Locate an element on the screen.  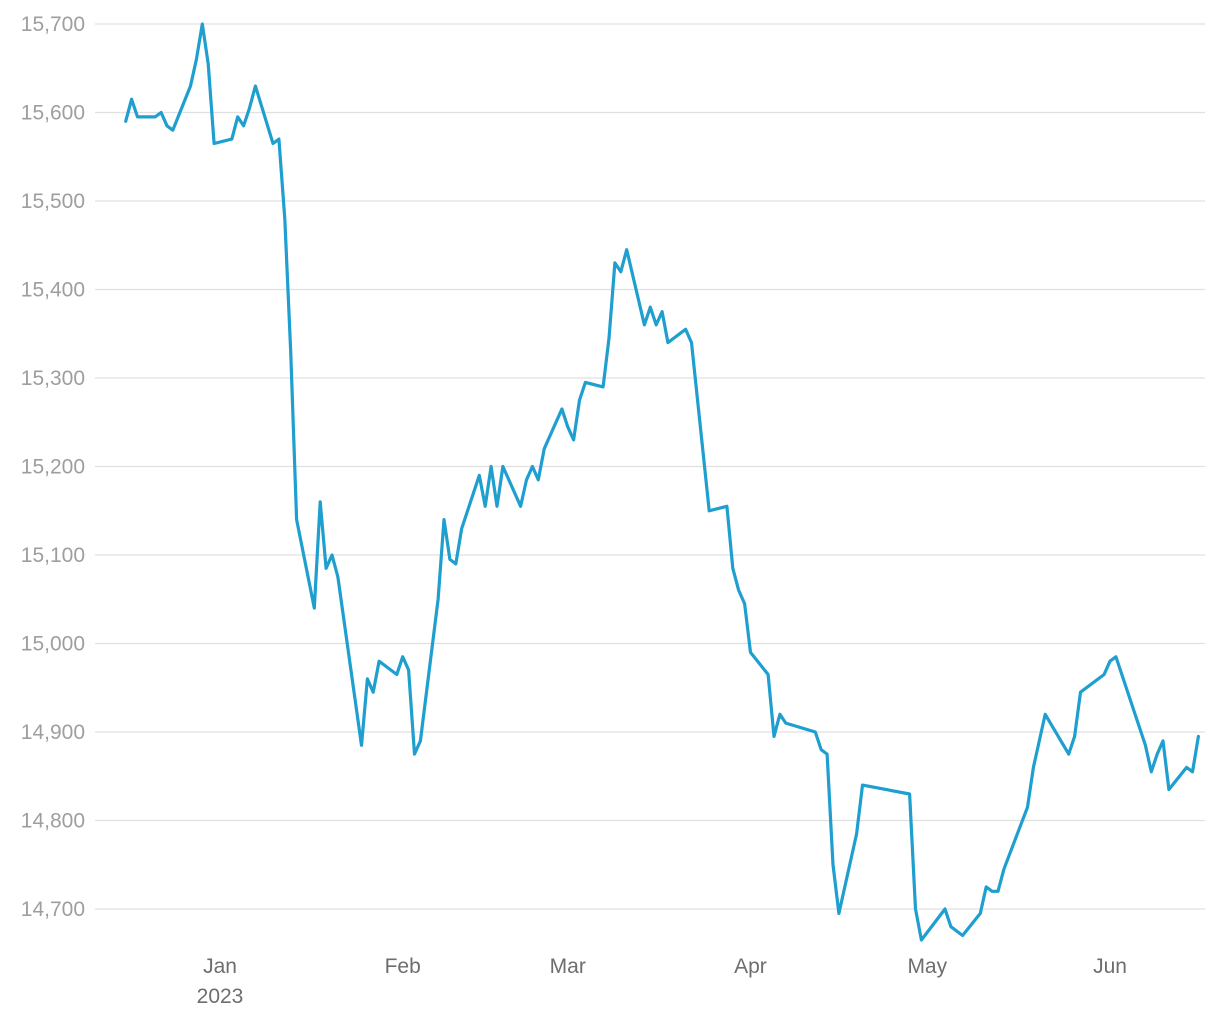
y-tick-label: 15,000 is located at coordinates (53, 644).